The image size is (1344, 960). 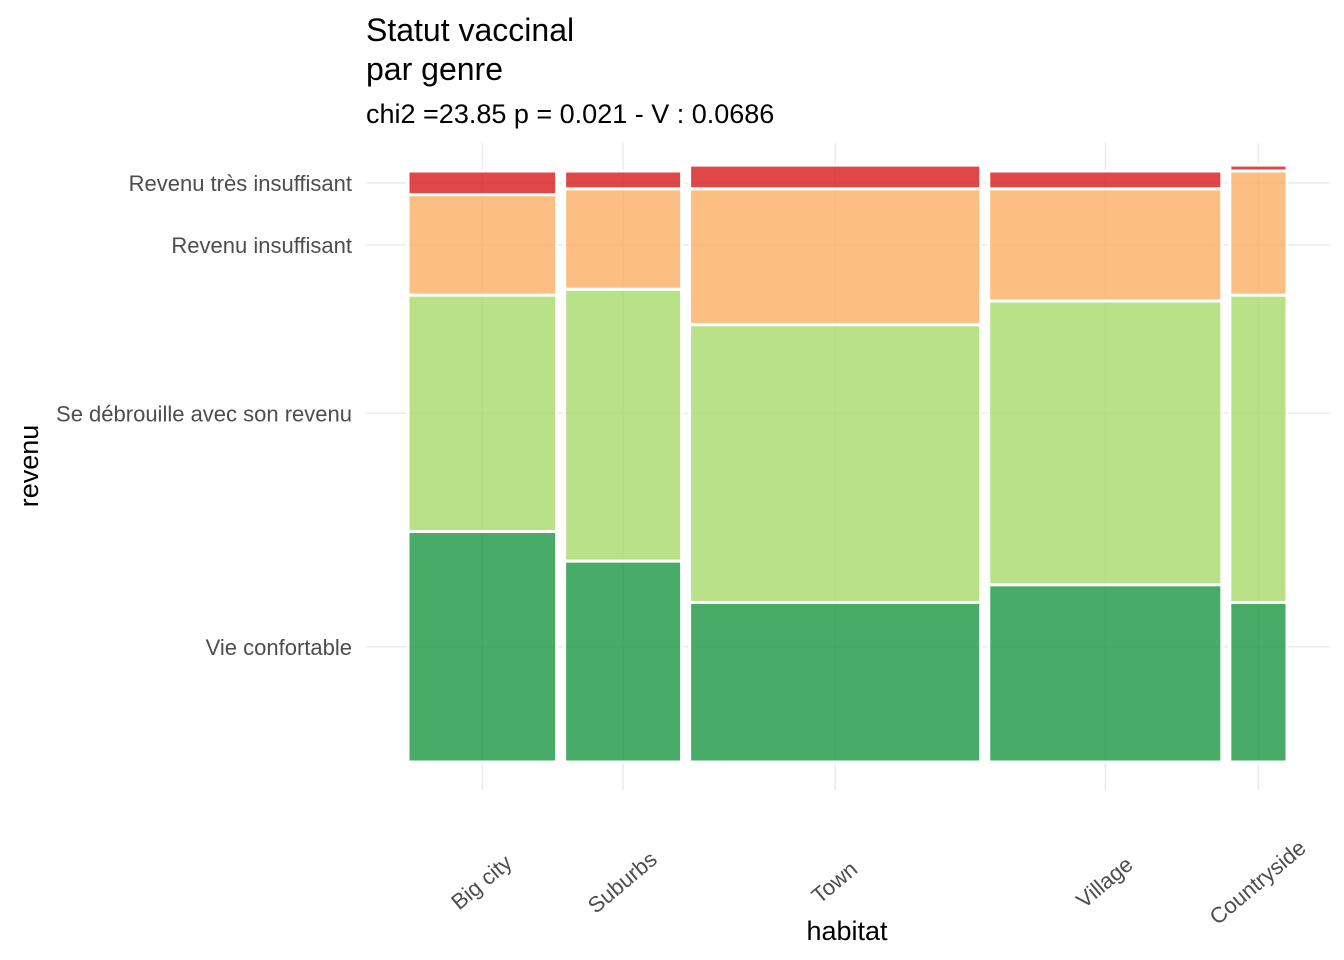 What do you see at coordinates (570, 114) in the screenshot?
I see `chart-subtitle: chi2 =23.85 p = 0.021 - V : 0.0686` at bounding box center [570, 114].